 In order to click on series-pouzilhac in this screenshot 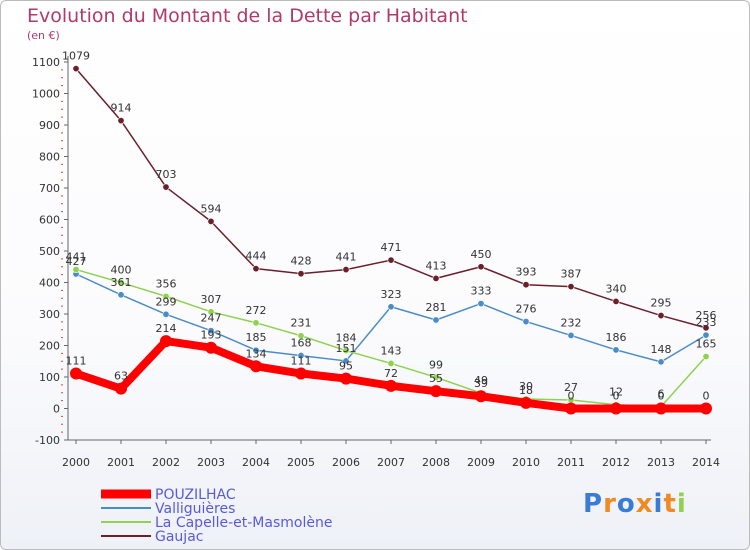, I will do `click(391, 375)`.